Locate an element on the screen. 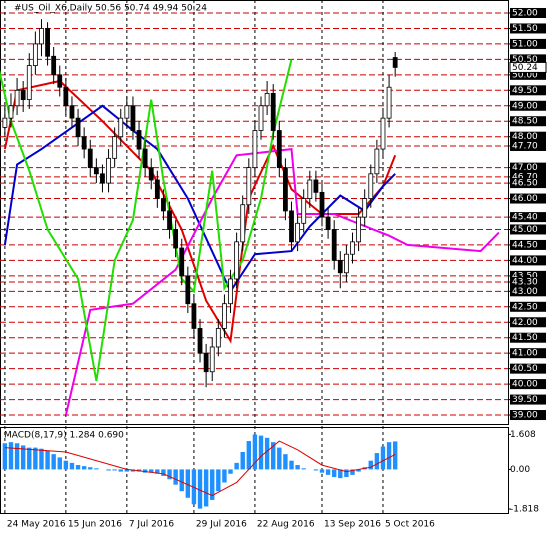  y-tick-label: 52.00 is located at coordinates (525, 13).